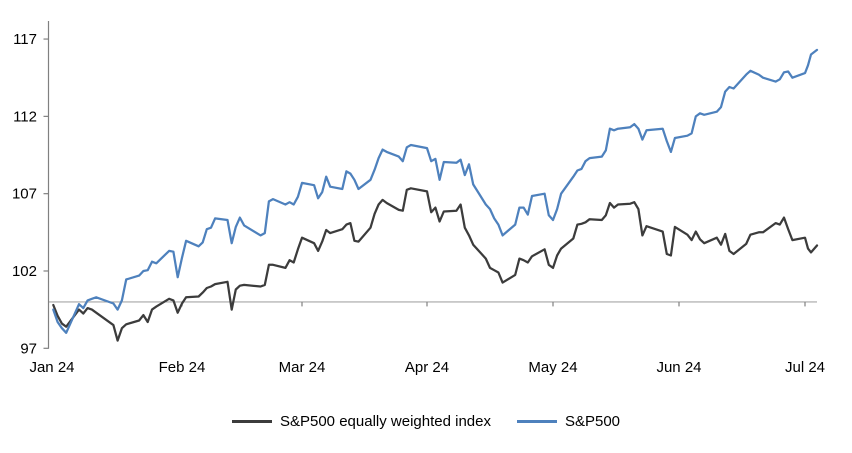 This screenshot has width=852, height=453. I want to click on legend-label-equal-weighted: S&P500 equally weighted index, so click(385, 421).